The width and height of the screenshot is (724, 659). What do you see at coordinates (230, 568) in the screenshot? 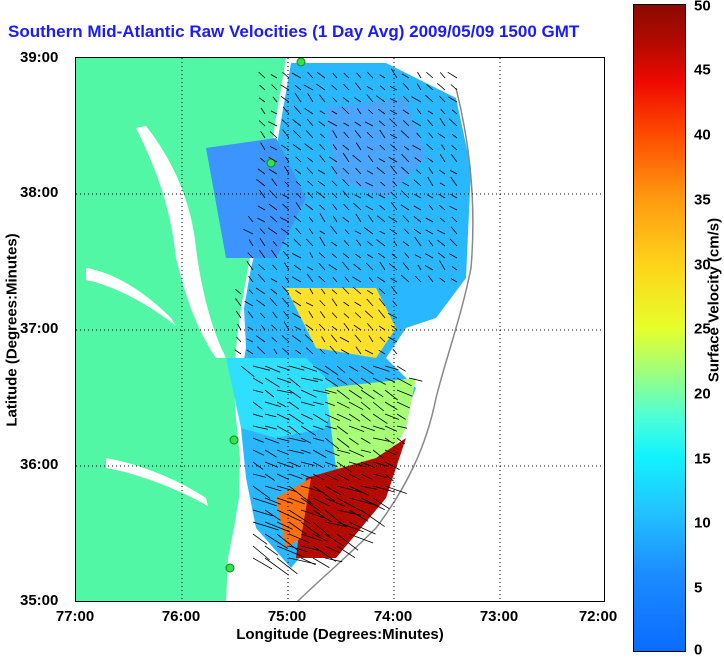
I see `radar-station` at bounding box center [230, 568].